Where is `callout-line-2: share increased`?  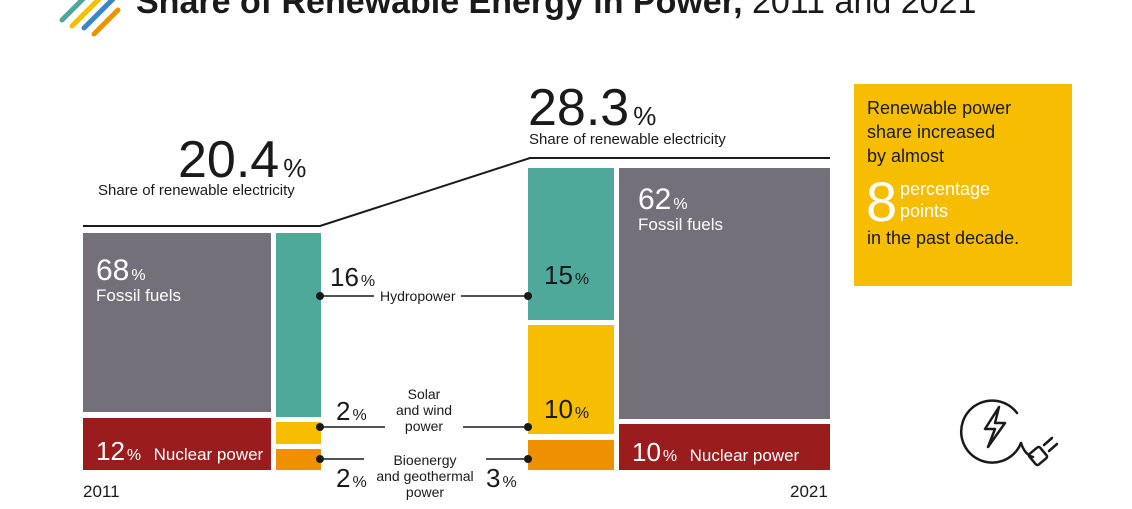 callout-line-2: share increased is located at coordinates (931, 132).